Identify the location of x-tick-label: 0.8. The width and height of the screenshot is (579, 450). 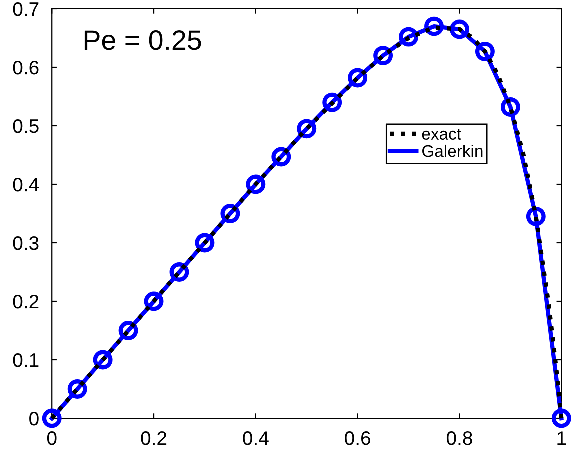
(459, 439).